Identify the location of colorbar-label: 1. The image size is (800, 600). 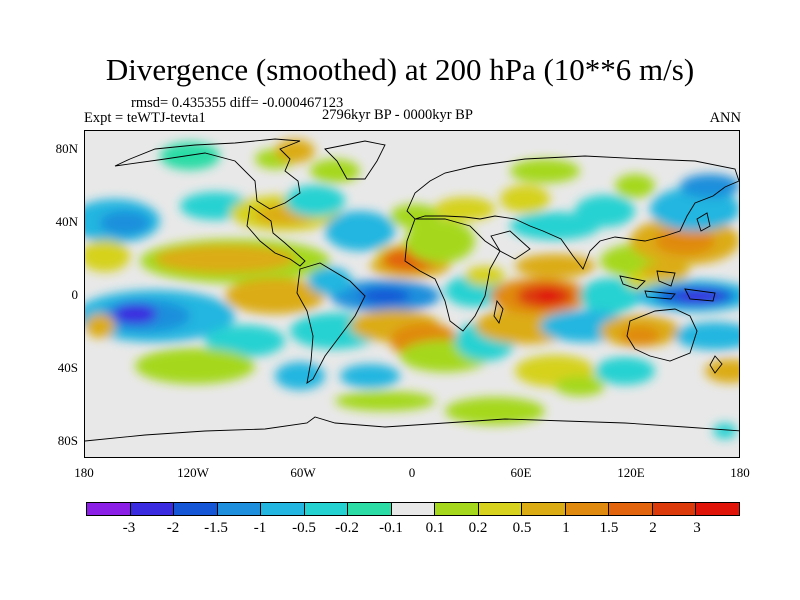
(566, 528).